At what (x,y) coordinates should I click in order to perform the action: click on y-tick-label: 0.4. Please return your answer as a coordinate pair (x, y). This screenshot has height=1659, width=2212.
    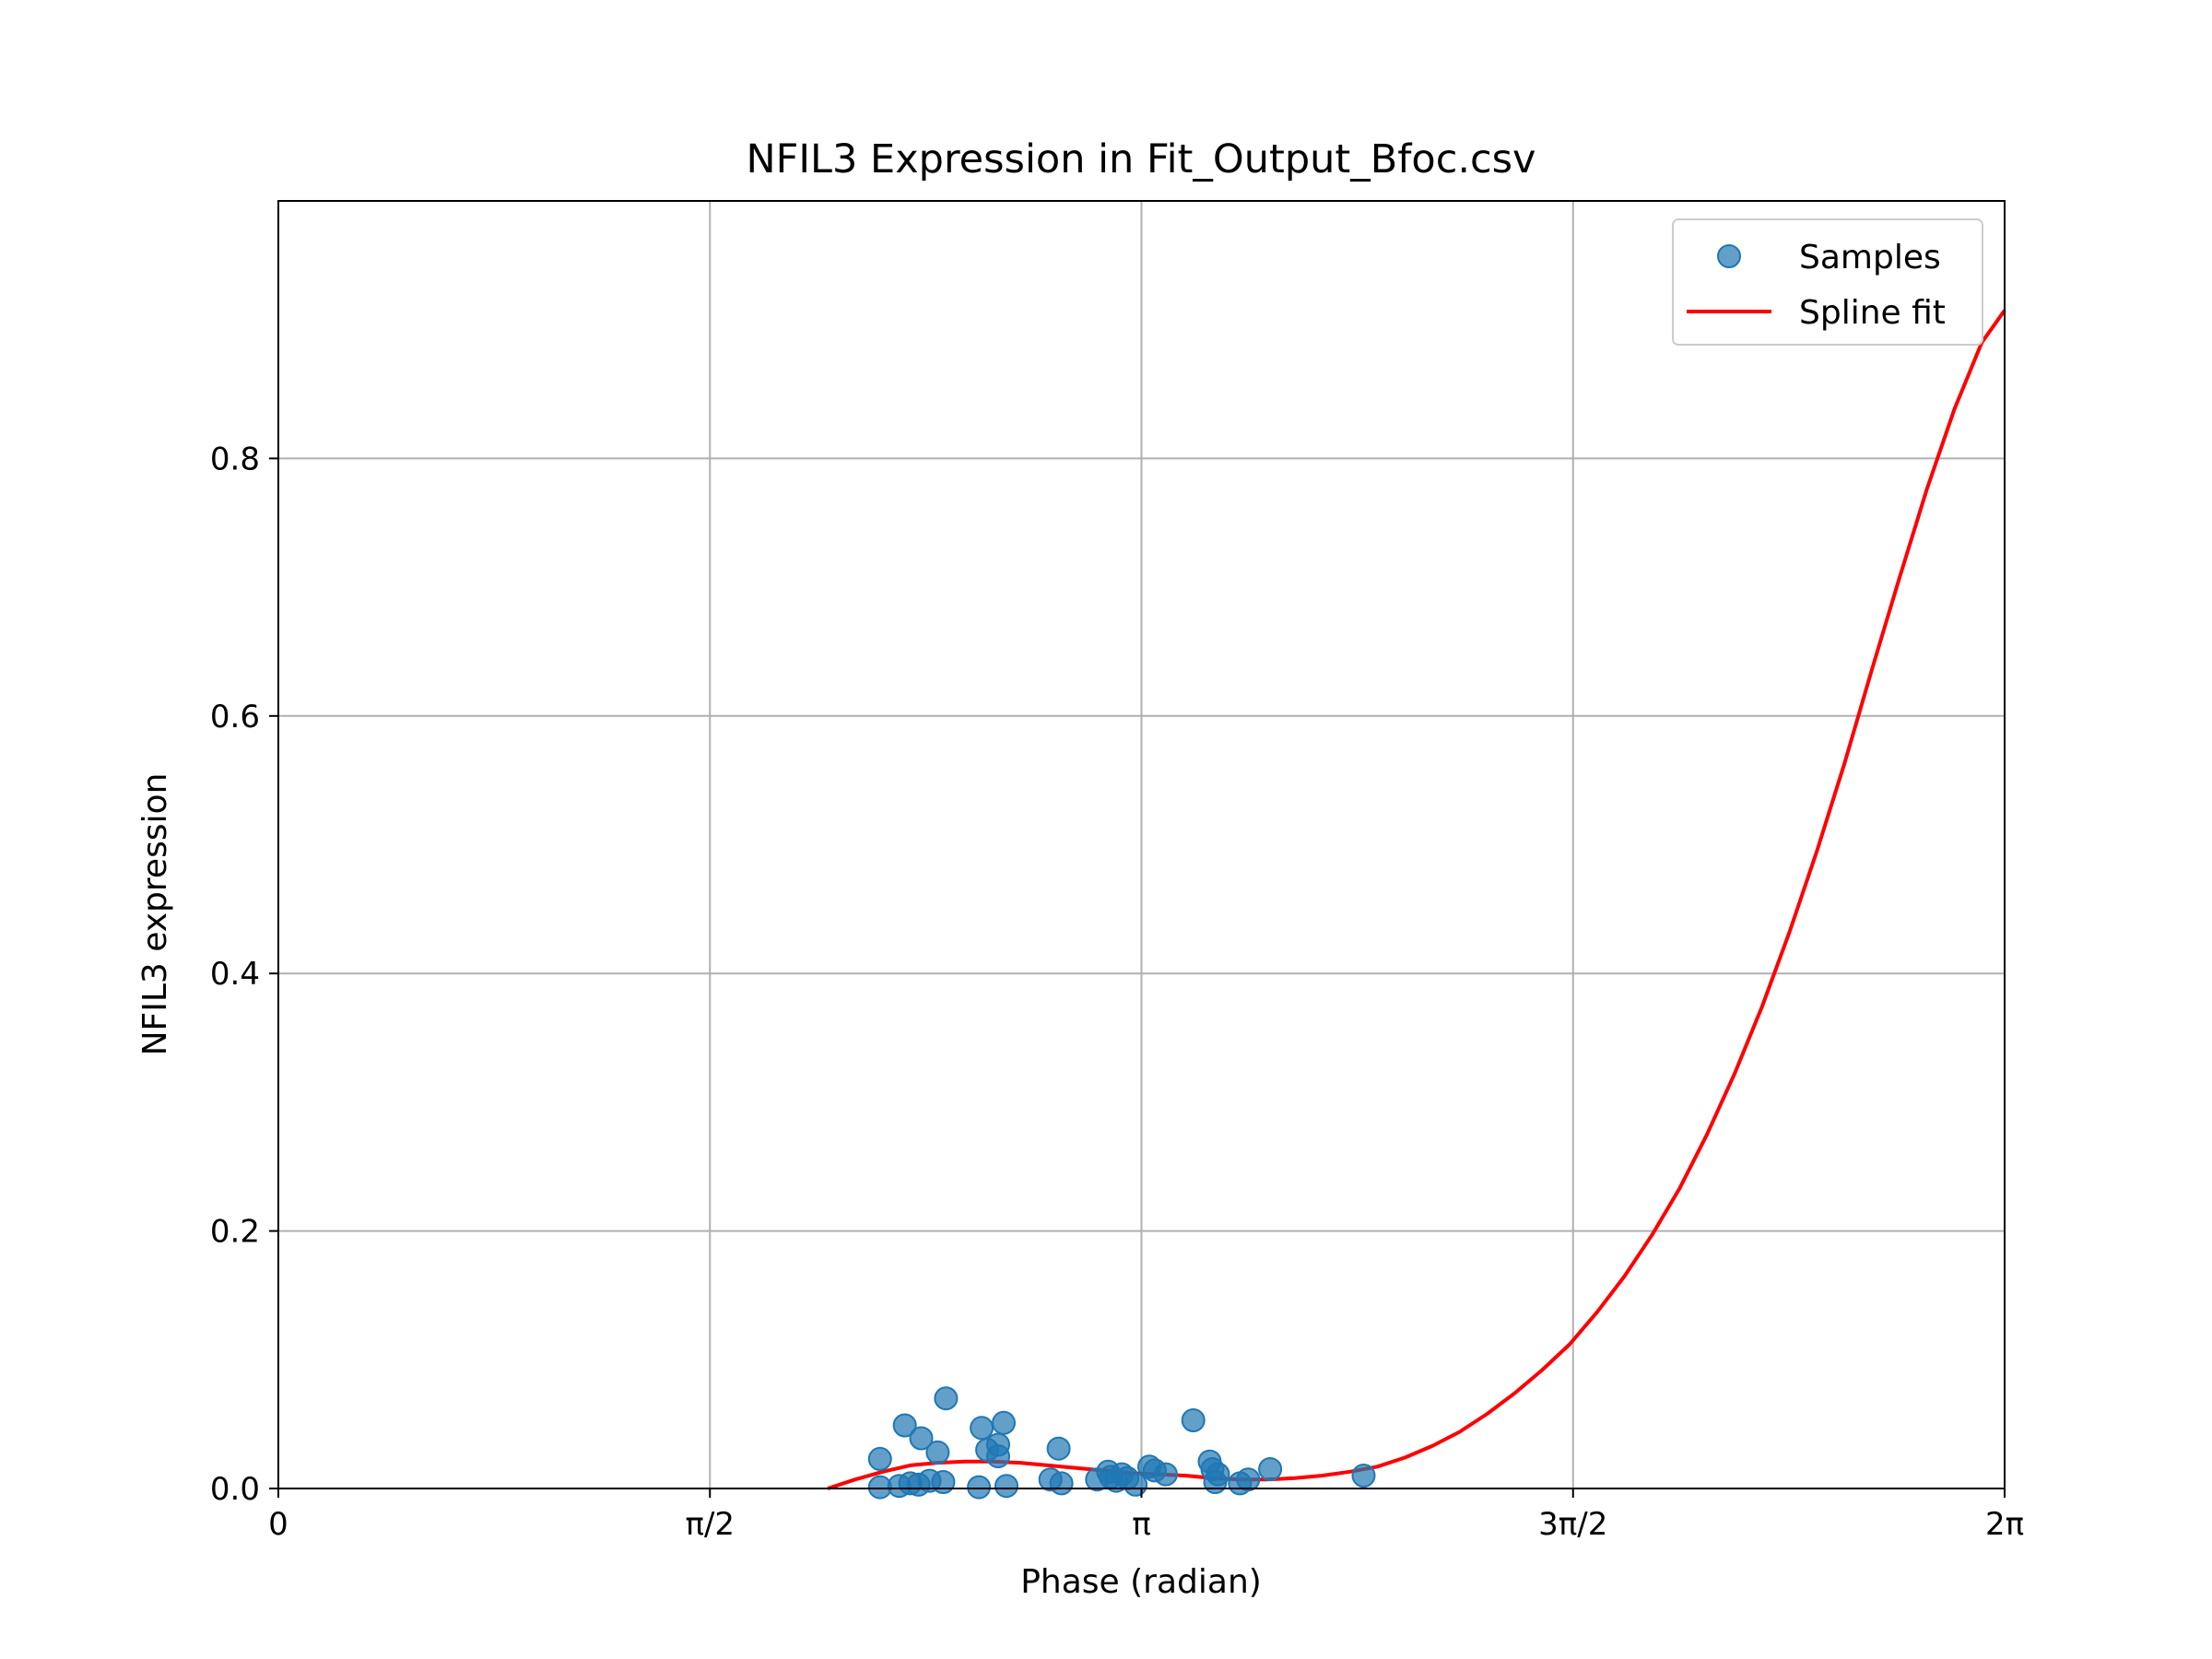
    Looking at the image, I should click on (235, 974).